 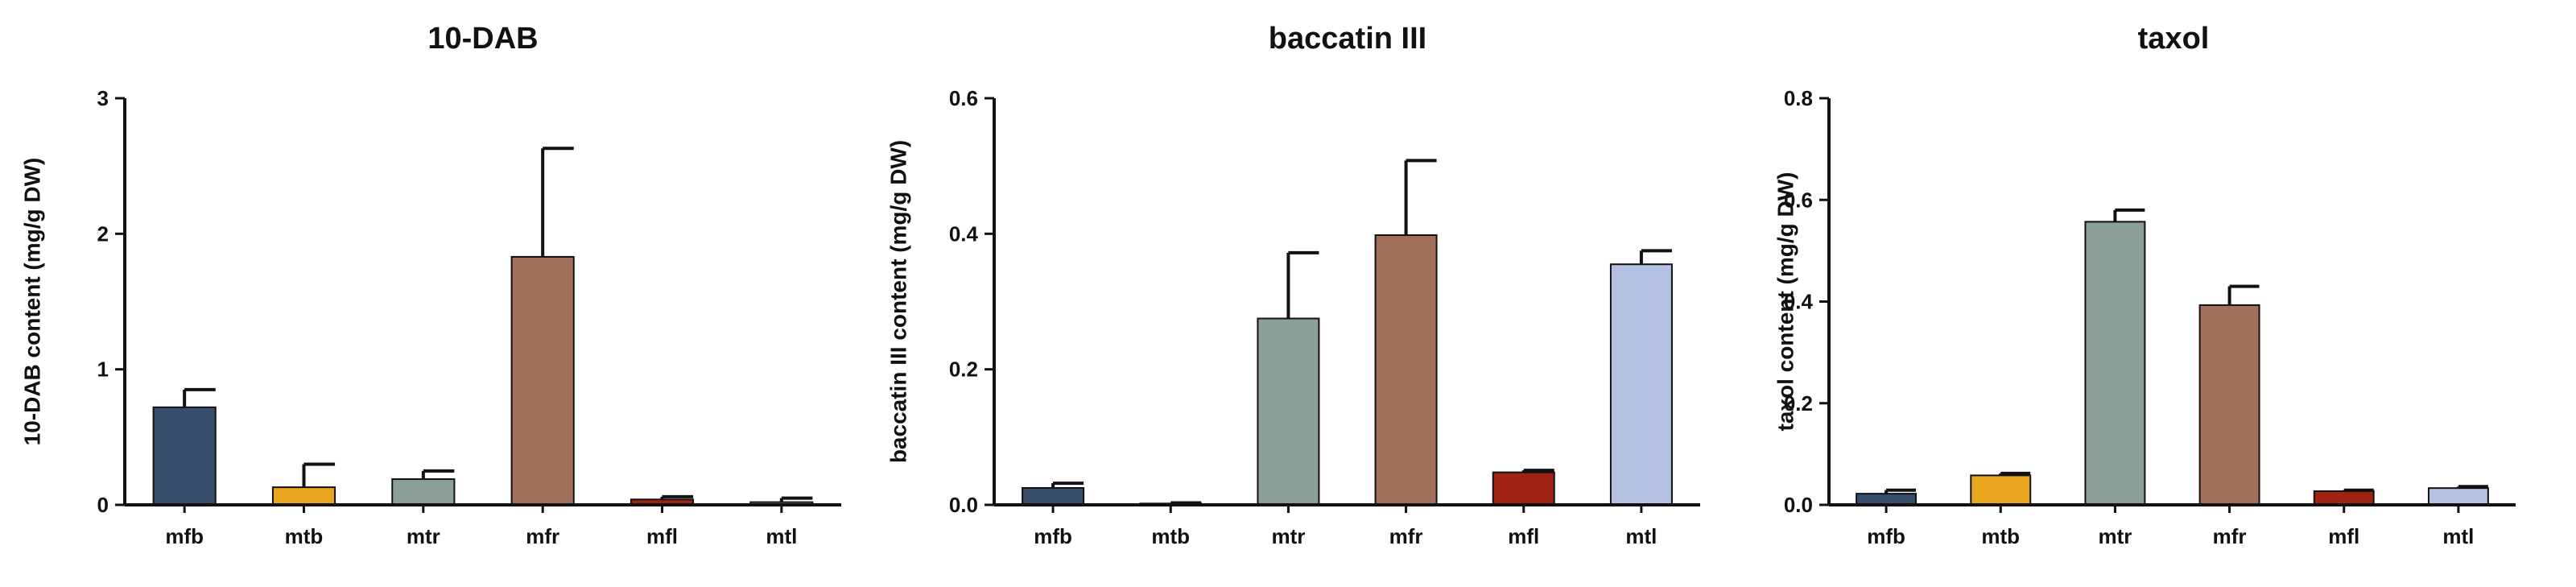 What do you see at coordinates (103, 98) in the screenshot?
I see `y-tick-label: 3` at bounding box center [103, 98].